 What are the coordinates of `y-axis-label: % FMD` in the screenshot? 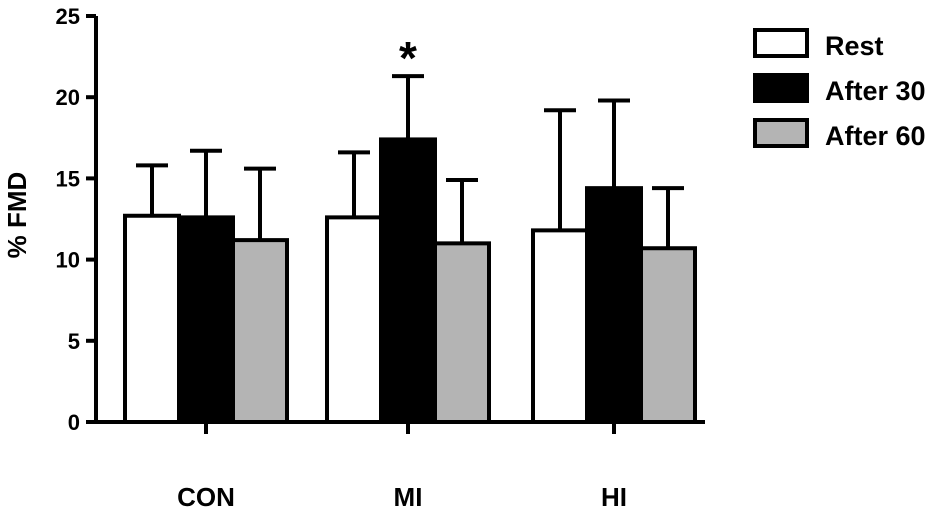 It's located at (17, 215).